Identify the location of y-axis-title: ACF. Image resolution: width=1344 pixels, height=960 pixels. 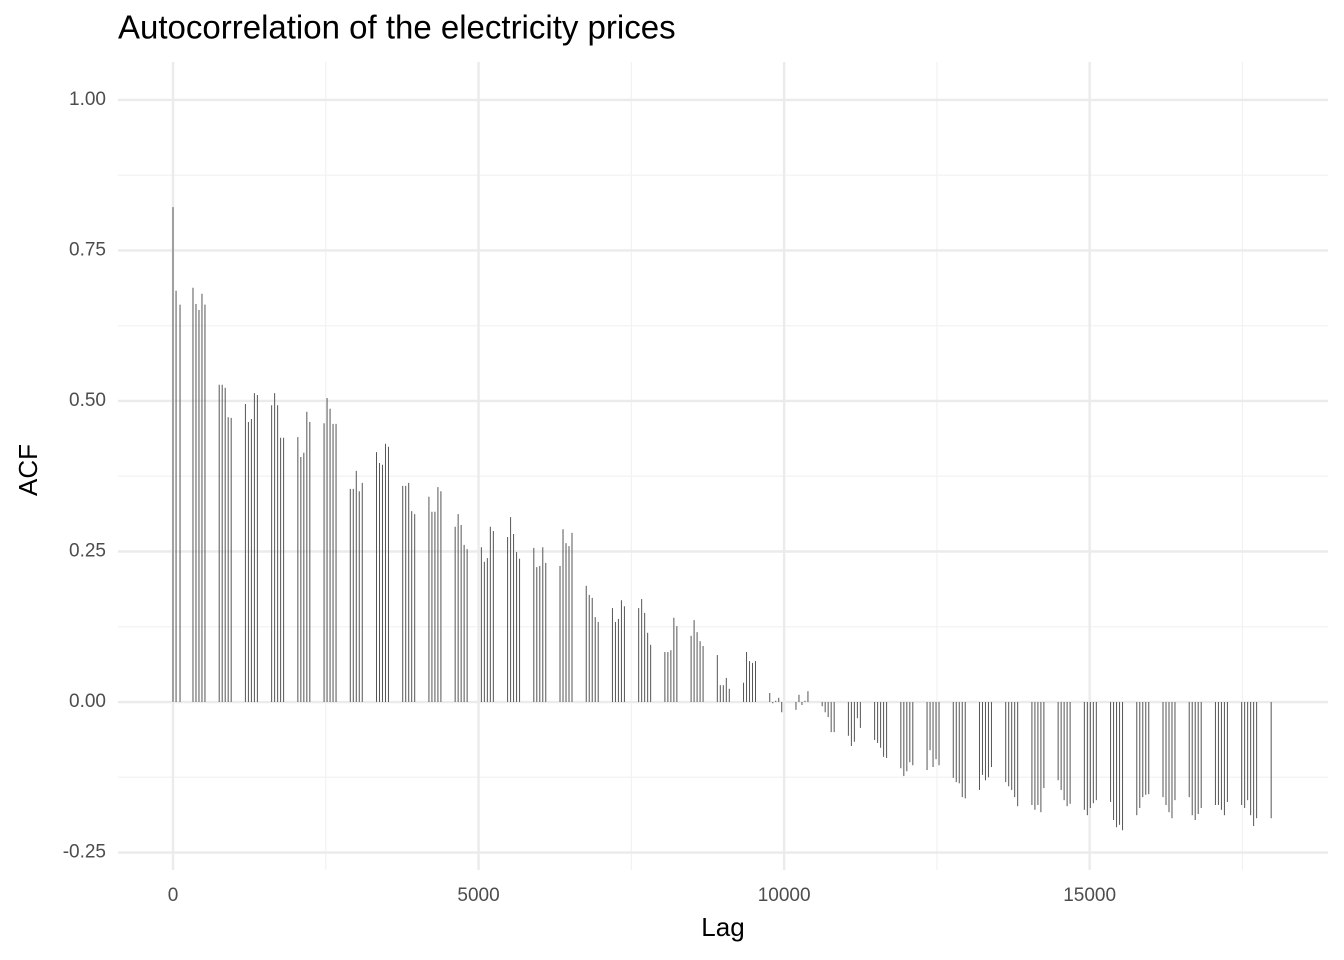
(28, 470).